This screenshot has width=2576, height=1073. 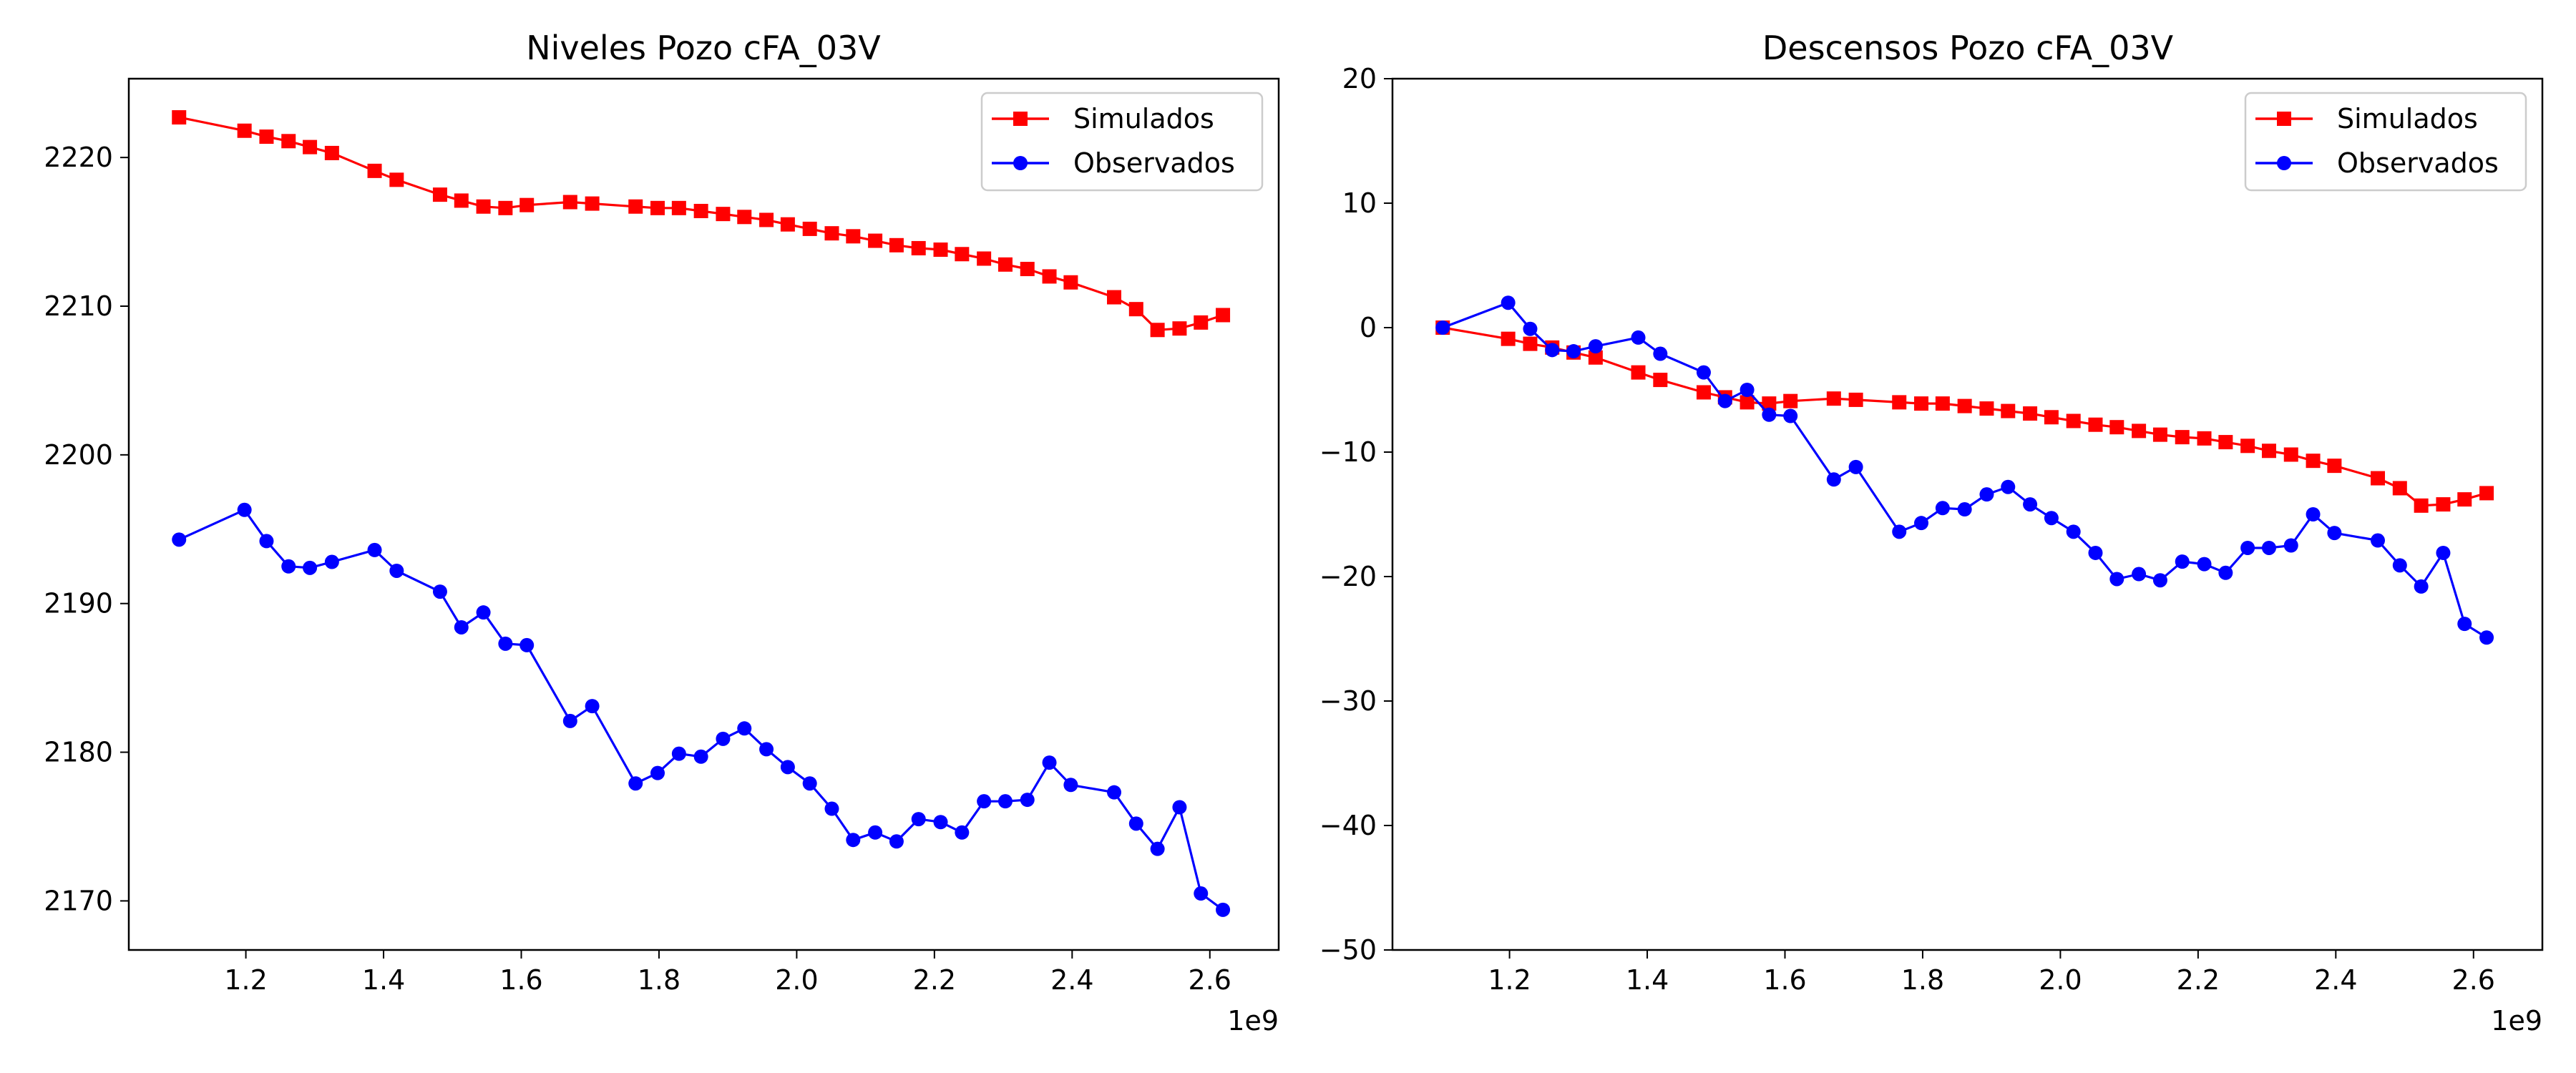 What do you see at coordinates (934, 980) in the screenshot?
I see `x-tick-label: 2.2` at bounding box center [934, 980].